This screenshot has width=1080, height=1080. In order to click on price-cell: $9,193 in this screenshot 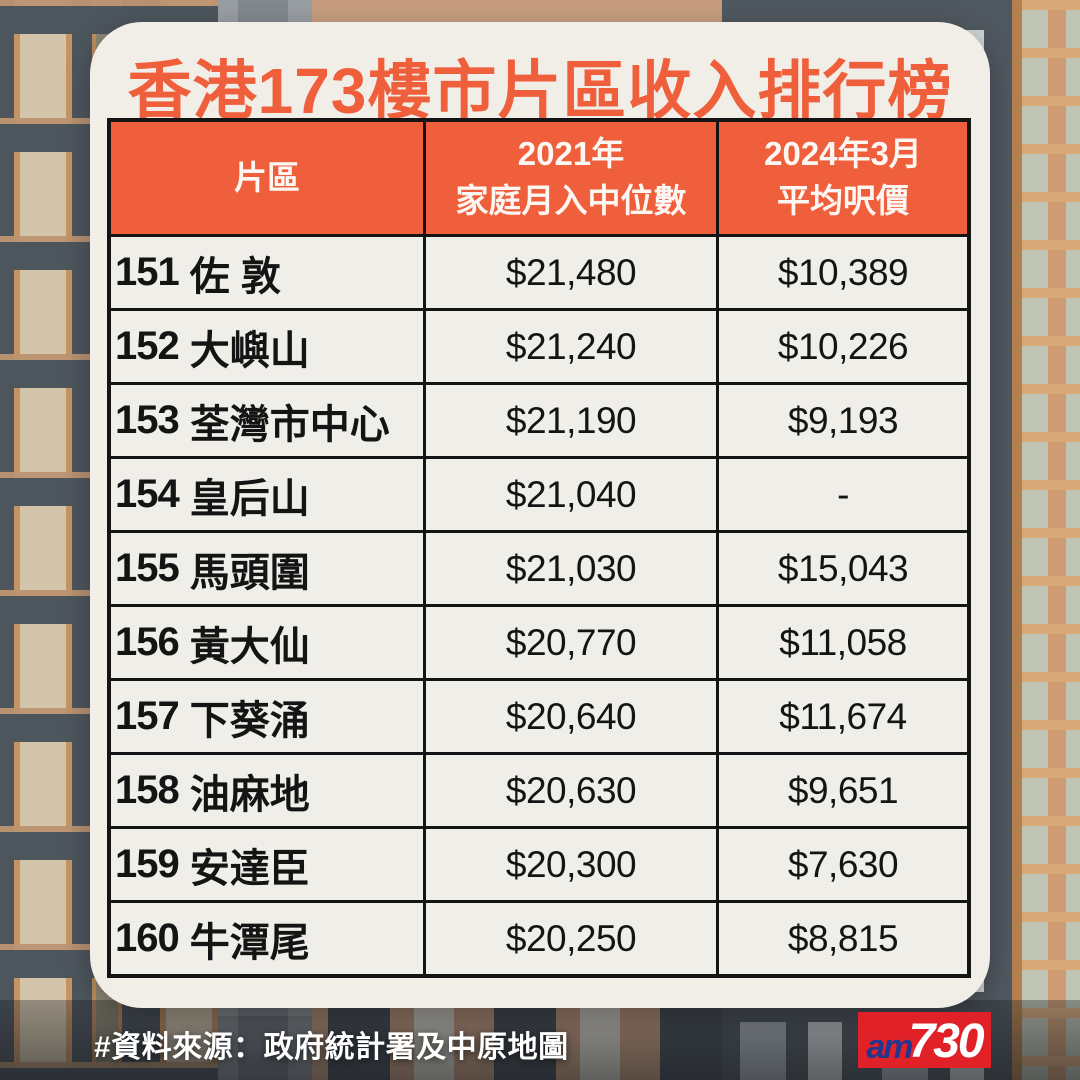, I will do `click(843, 420)`.